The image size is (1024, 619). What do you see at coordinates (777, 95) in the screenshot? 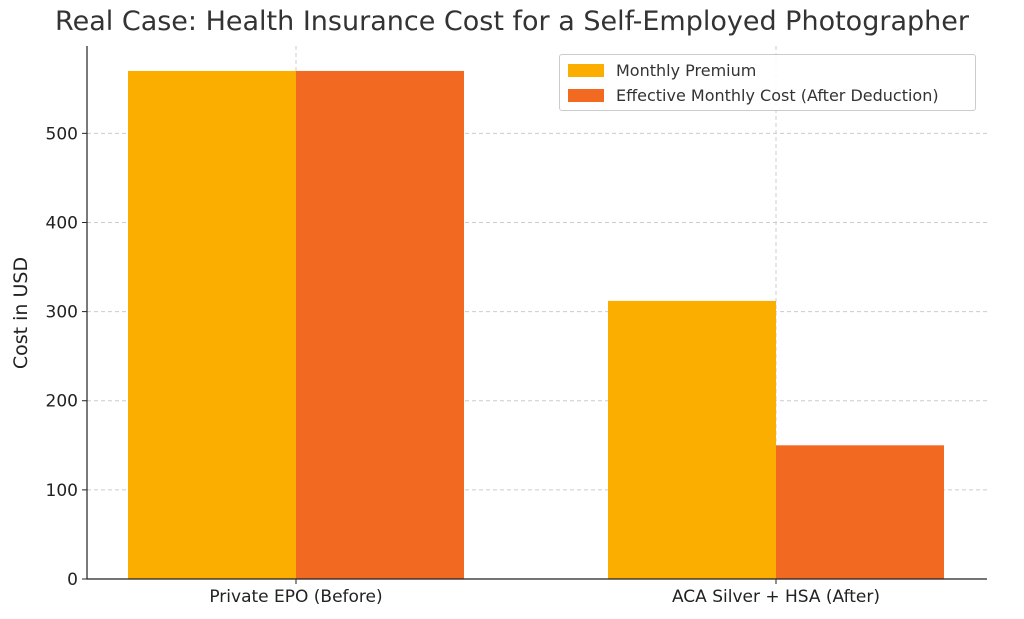
I see `legend-label-effective-cost: Effective Monthly Cost (After Deduction)` at bounding box center [777, 95].